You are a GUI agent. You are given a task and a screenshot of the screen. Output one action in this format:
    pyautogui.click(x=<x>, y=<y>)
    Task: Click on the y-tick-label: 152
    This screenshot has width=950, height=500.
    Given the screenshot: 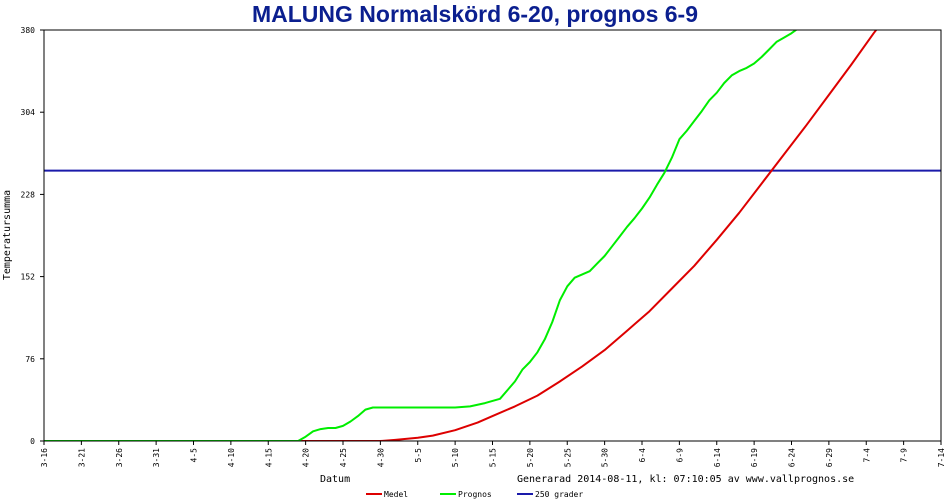 What is the action you would take?
    pyautogui.click(x=28, y=277)
    